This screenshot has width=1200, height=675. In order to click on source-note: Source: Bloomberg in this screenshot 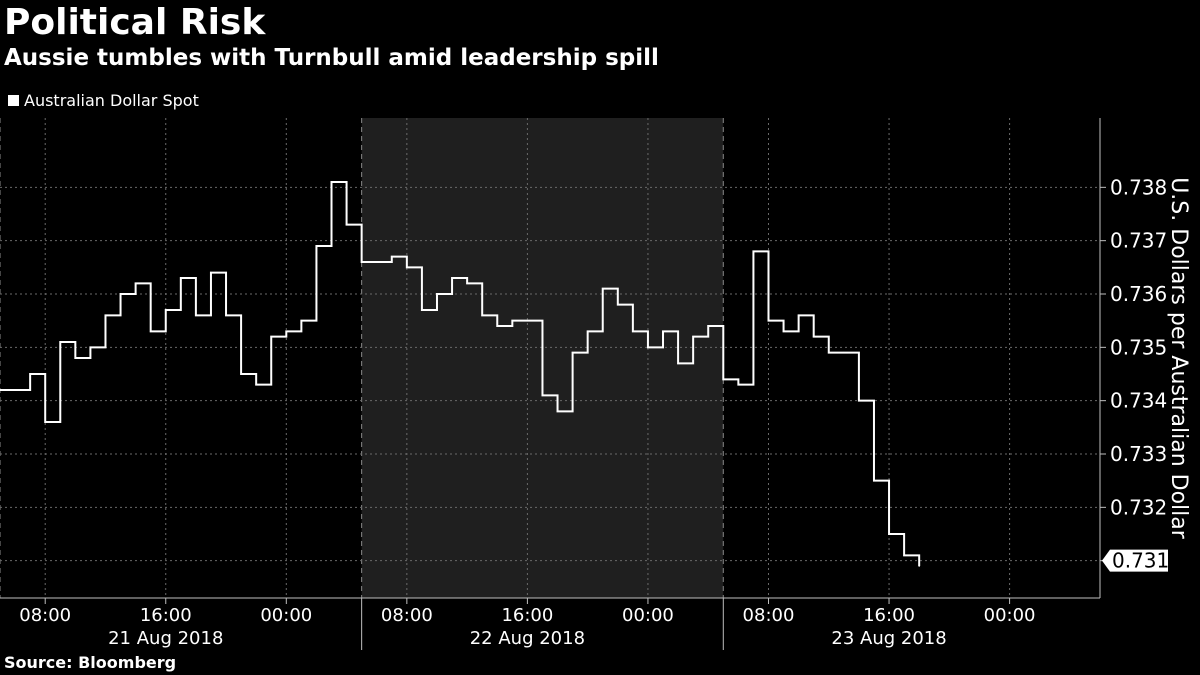, I will do `click(90, 662)`.